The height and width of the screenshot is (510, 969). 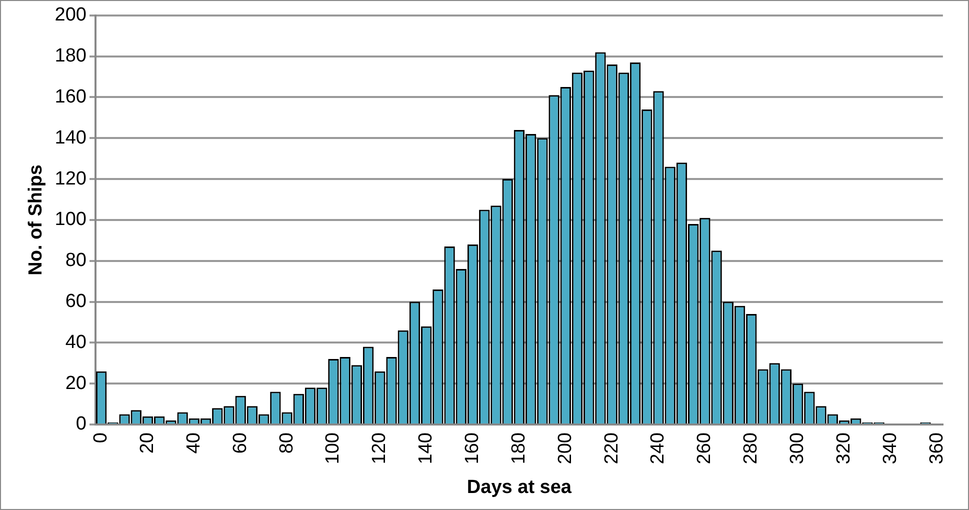 What do you see at coordinates (75, 261) in the screenshot?
I see `y-tick-label: 80` at bounding box center [75, 261].